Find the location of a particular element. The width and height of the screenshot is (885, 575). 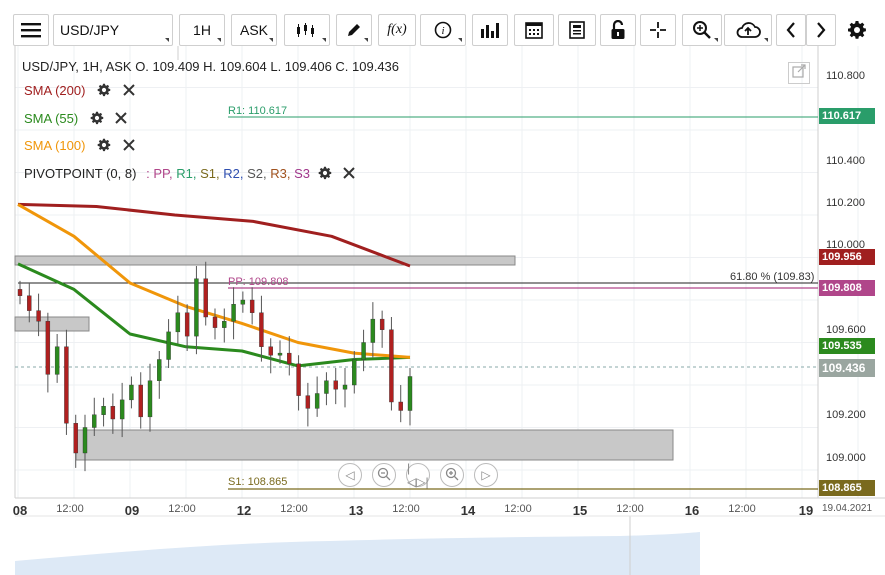

support-zone-small is located at coordinates (52, 324).